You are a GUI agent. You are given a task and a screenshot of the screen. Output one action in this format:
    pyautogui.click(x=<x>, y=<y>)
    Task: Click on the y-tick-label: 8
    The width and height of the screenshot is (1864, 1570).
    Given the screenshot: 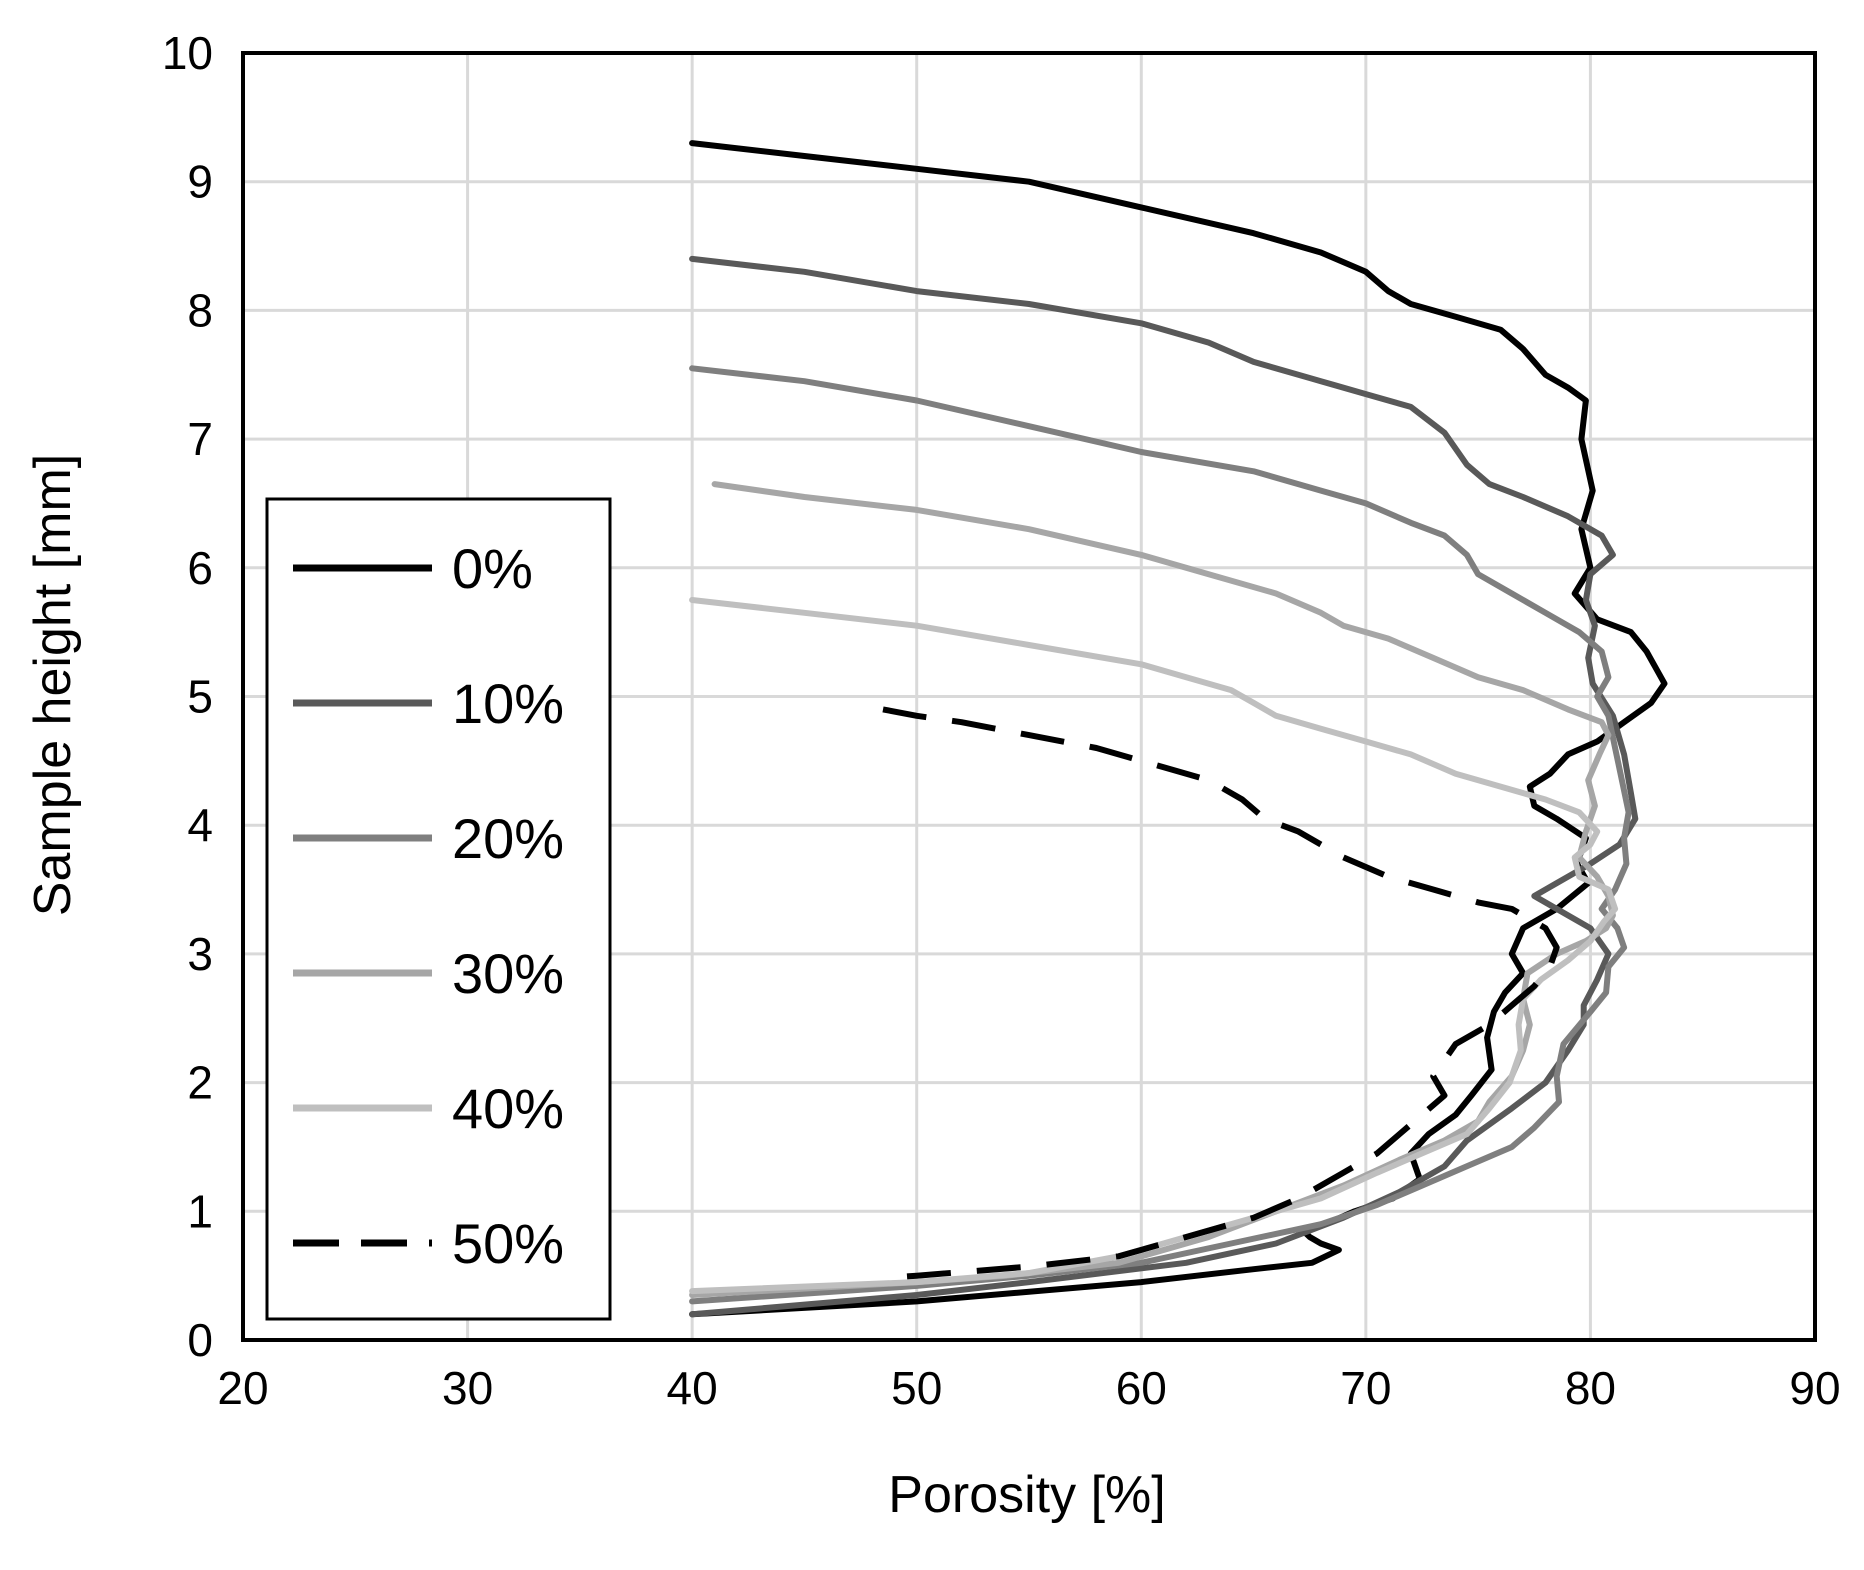 What is the action you would take?
    pyautogui.click(x=200, y=310)
    